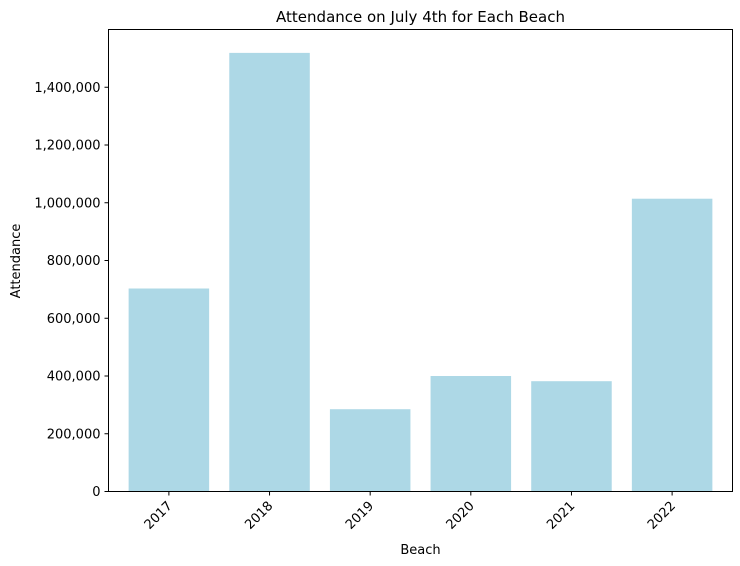 Image resolution: width=740 pixels, height=566 pixels. Describe the element at coordinates (672, 345) in the screenshot. I see `bar-2022` at that location.